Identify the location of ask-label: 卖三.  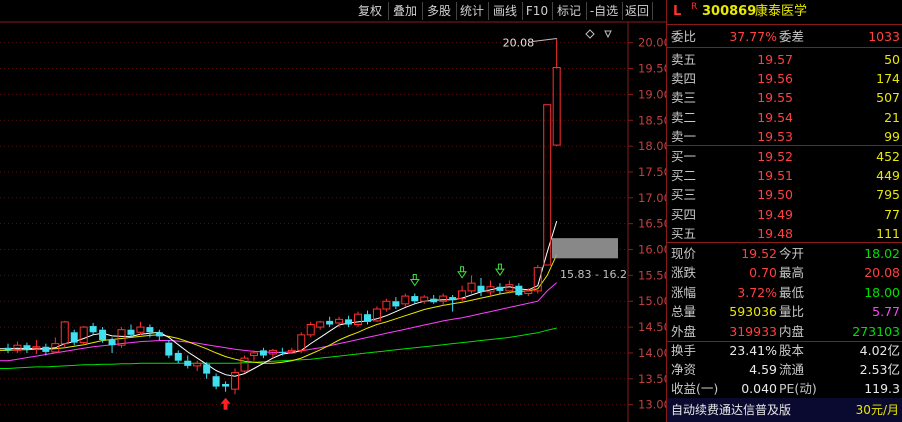
(684, 98).